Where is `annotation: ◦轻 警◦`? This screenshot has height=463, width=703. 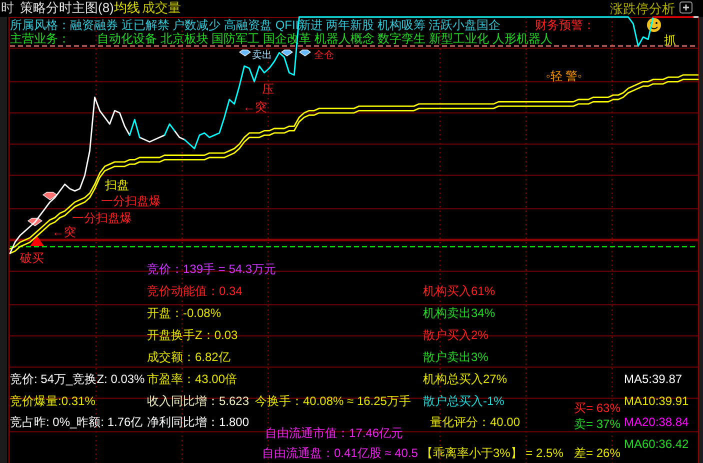 annotation: ◦轻 警◦ is located at coordinates (564, 76).